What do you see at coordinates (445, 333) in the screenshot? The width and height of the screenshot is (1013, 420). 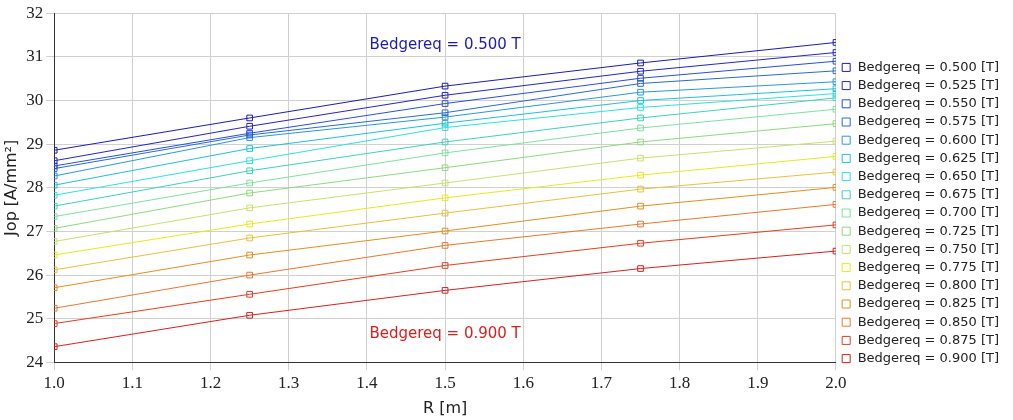 I see `annotation: Bedgereq = 0.900 T` at bounding box center [445, 333].